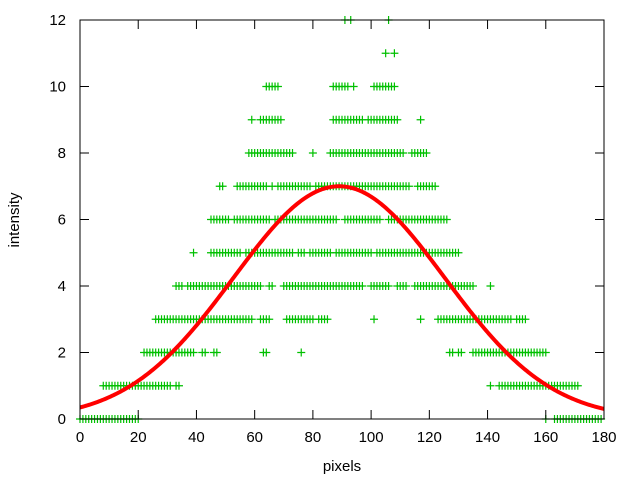 The width and height of the screenshot is (640, 485). Describe the element at coordinates (14, 220) in the screenshot. I see `y-axis-label: intensity` at that location.